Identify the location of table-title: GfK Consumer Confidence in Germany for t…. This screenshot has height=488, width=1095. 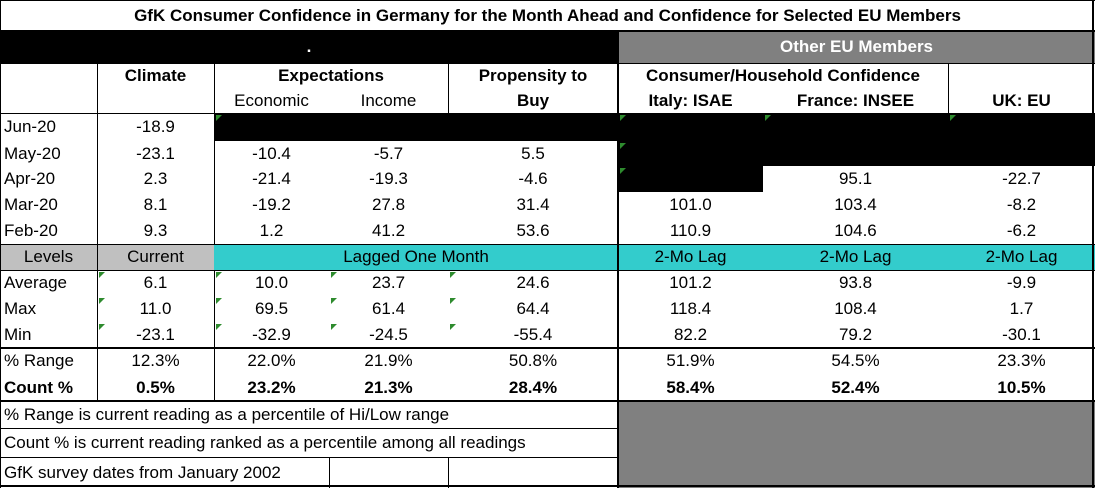
(547, 15).